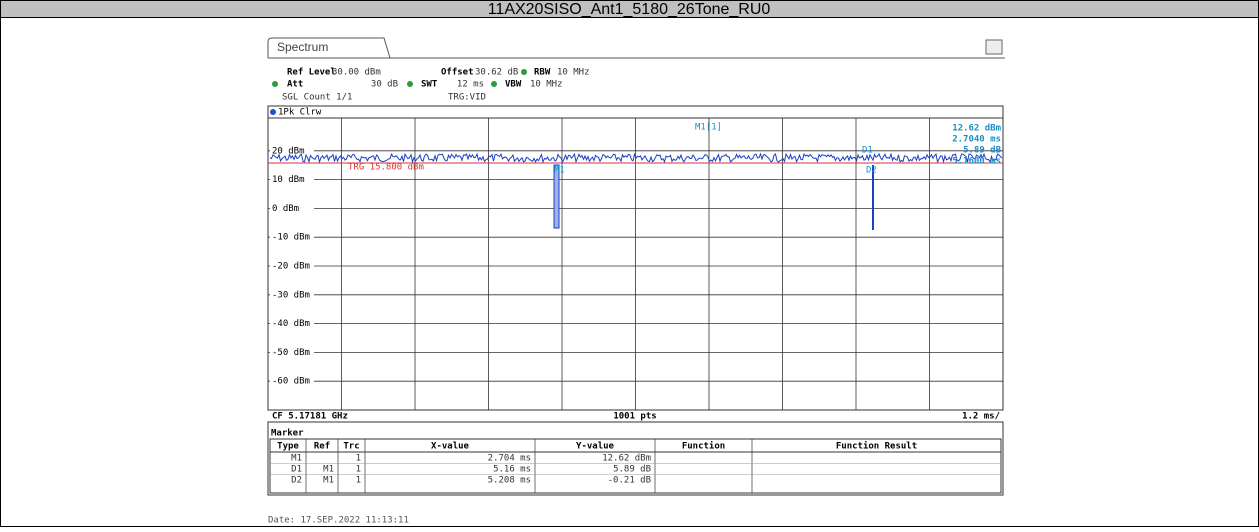 This screenshot has height=532, width=1259. What do you see at coordinates (981, 417) in the screenshot?
I see `span: 1.2 ms/` at bounding box center [981, 417].